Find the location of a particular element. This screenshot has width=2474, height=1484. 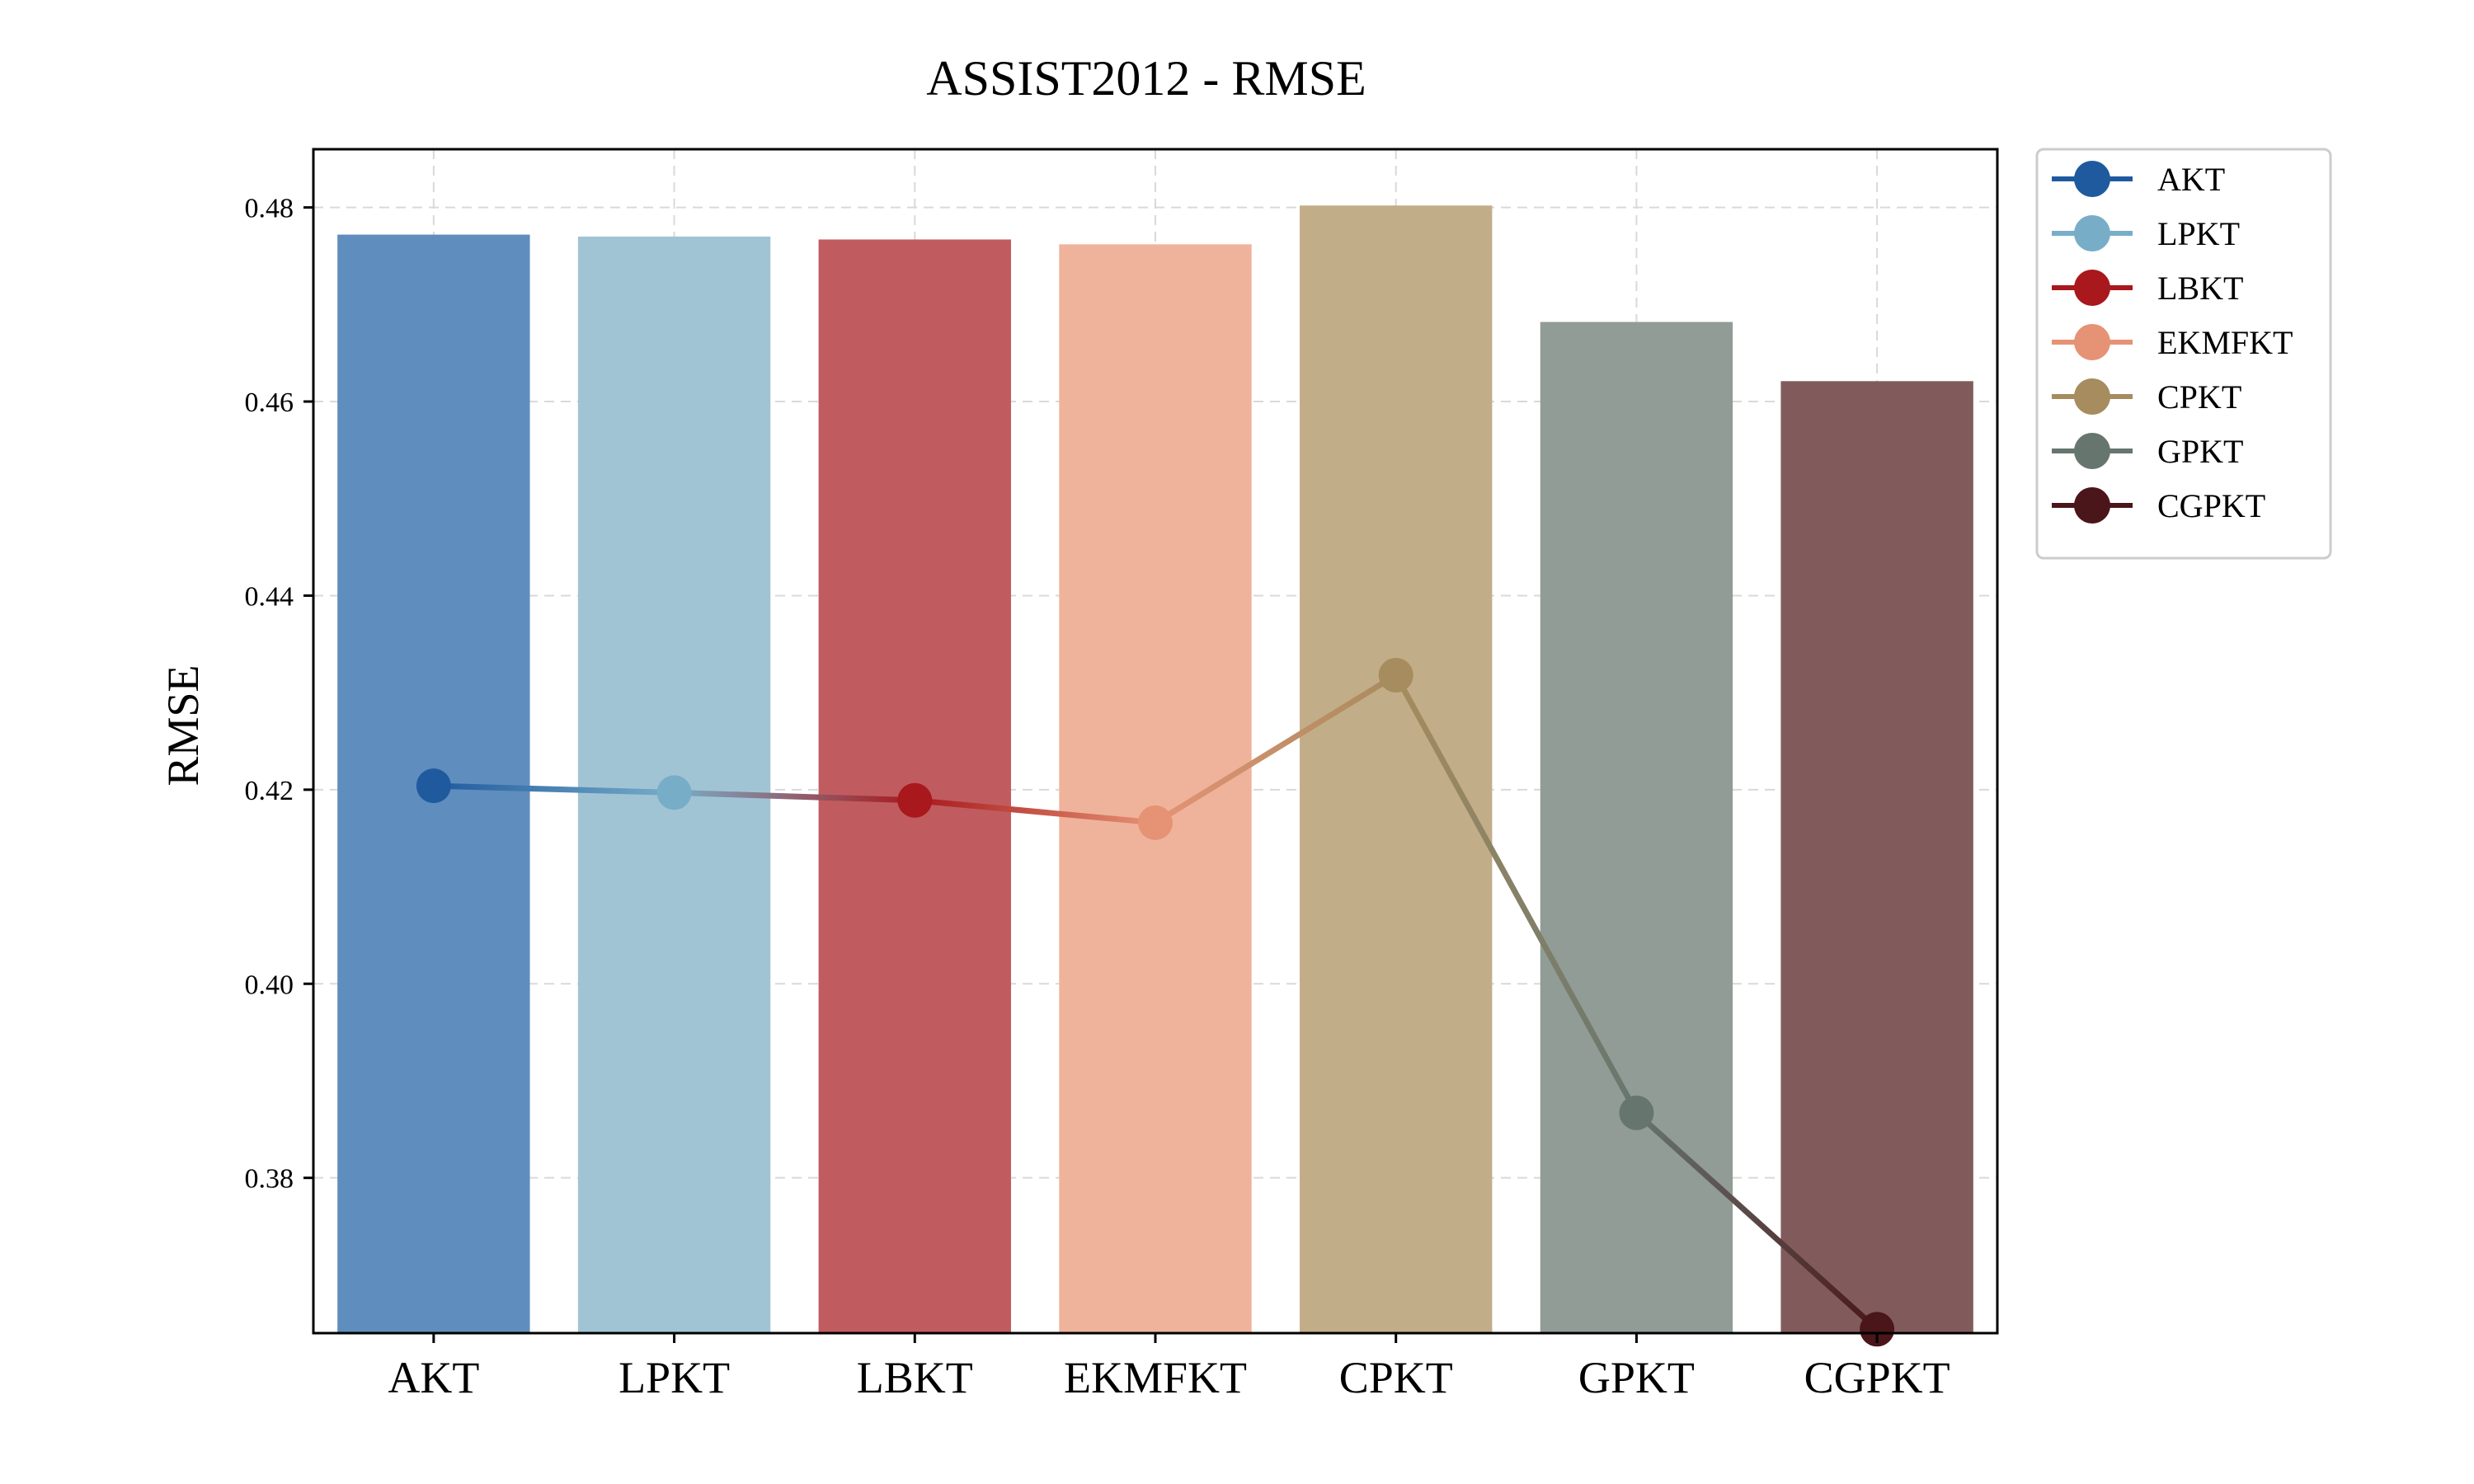

bar-cpkt is located at coordinates (1396, 769).